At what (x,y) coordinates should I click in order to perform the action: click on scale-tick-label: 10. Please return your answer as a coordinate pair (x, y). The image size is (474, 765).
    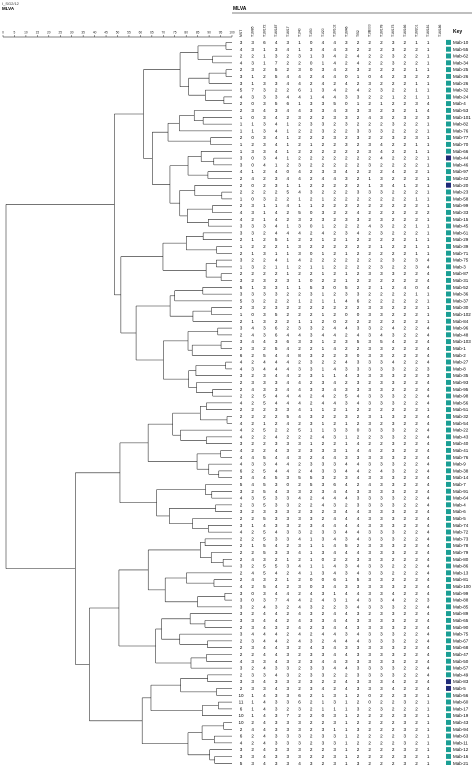
    Looking at the image, I should click on (26, 33).